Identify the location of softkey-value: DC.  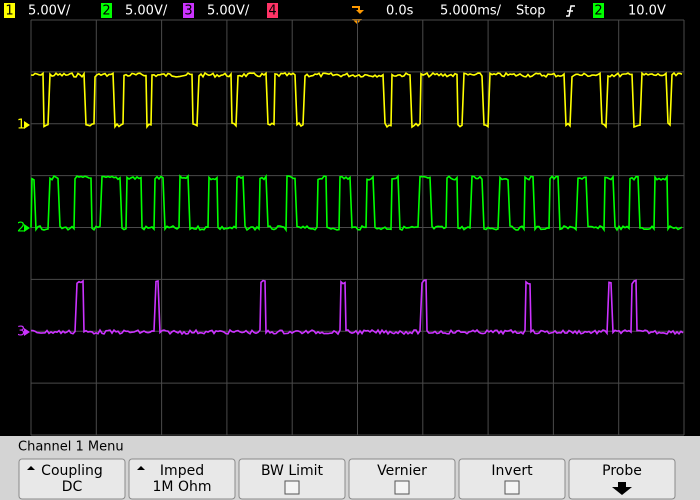
(72, 487).